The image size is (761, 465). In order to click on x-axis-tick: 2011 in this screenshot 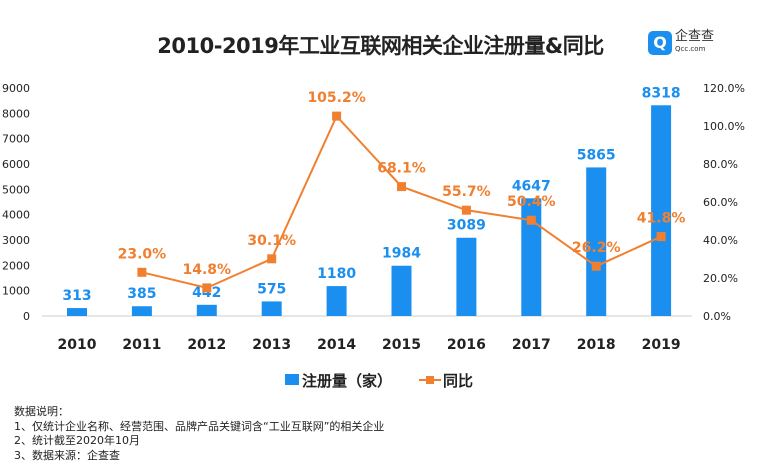, I will do `click(141, 345)`.